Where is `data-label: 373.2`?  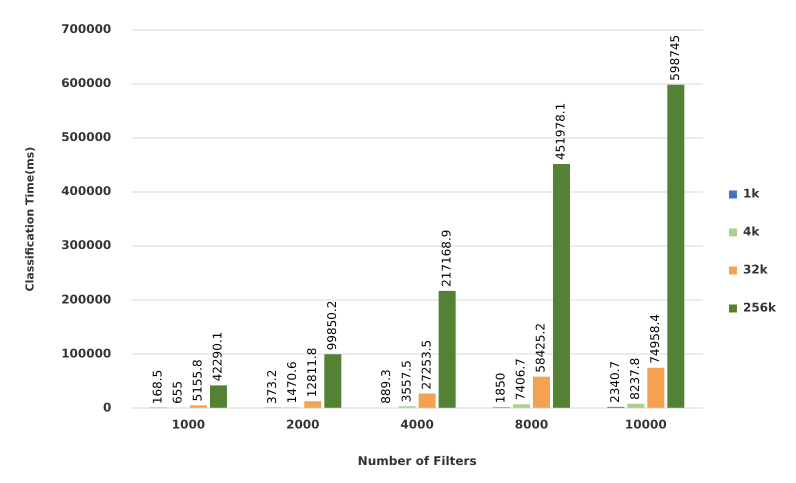
data-label: 373.2 is located at coordinates (271, 387).